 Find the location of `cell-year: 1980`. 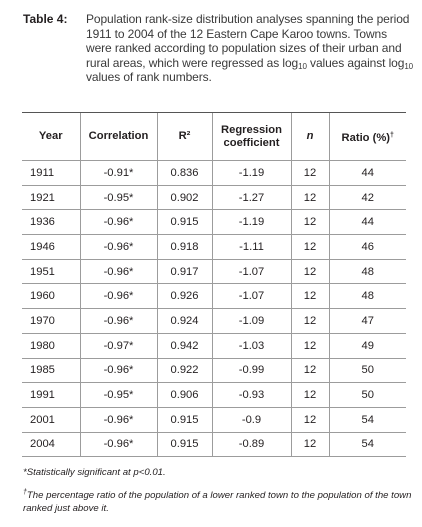

cell-year: 1980 is located at coordinates (51, 345).